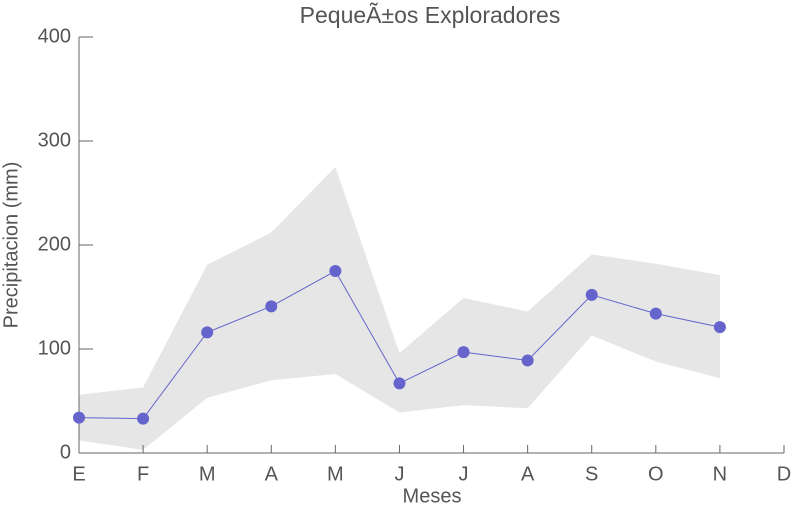  Describe the element at coordinates (54, 348) in the screenshot. I see `y-tick-label: 100` at that location.